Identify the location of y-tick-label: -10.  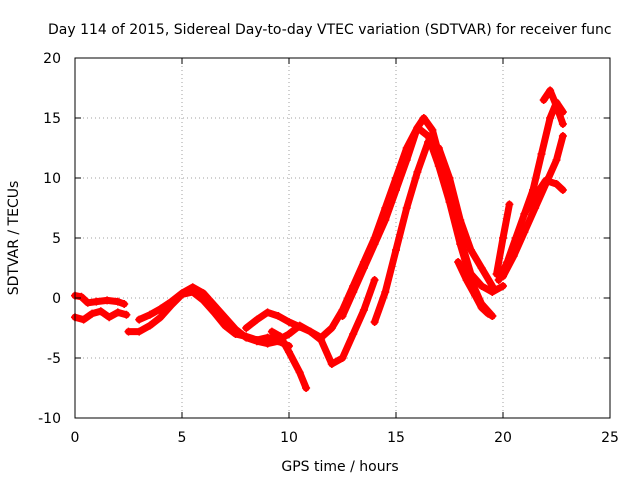
(49, 419).